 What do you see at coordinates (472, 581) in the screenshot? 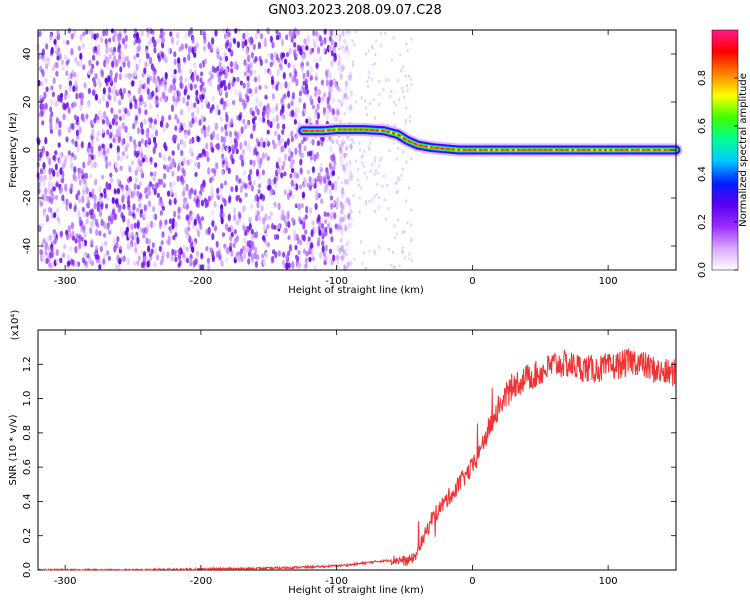
I see `x-tick-label: 0` at bounding box center [472, 581].